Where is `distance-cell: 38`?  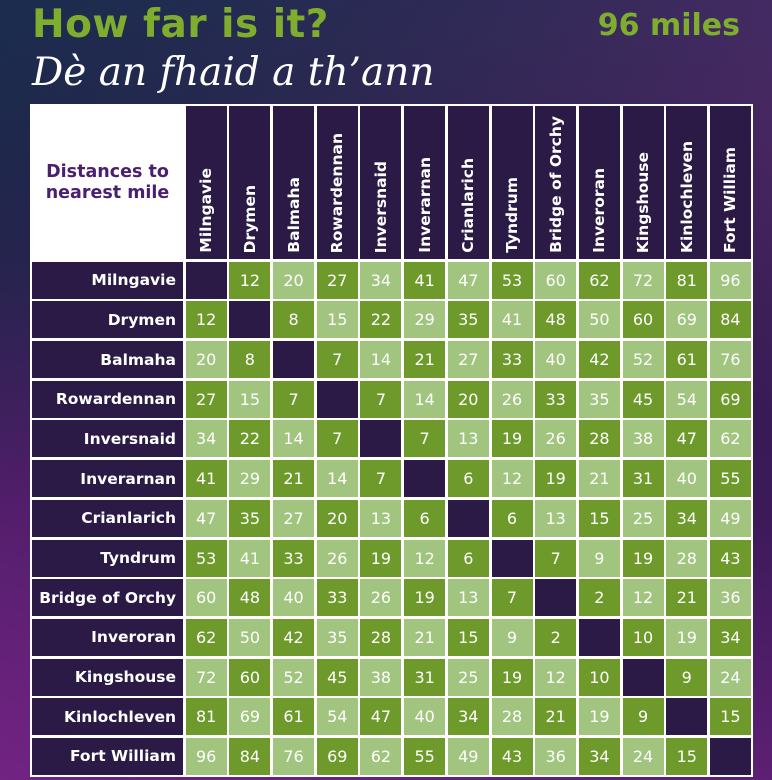 distance-cell: 38 is located at coordinates (643, 439).